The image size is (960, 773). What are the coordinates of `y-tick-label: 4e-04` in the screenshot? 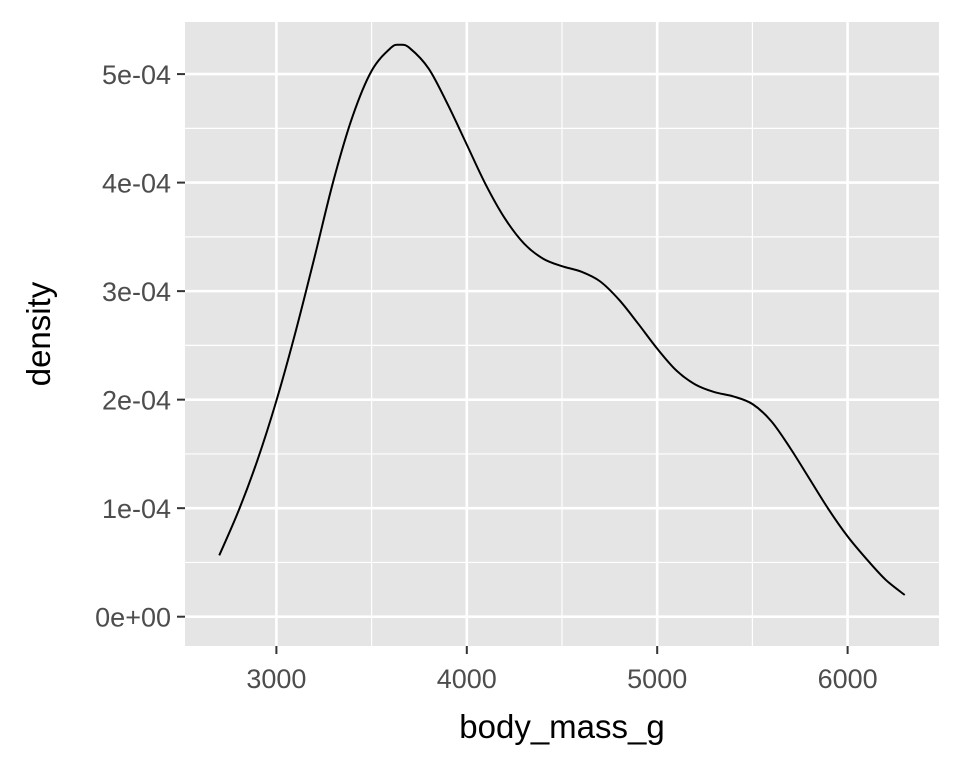 It's located at (136, 184).